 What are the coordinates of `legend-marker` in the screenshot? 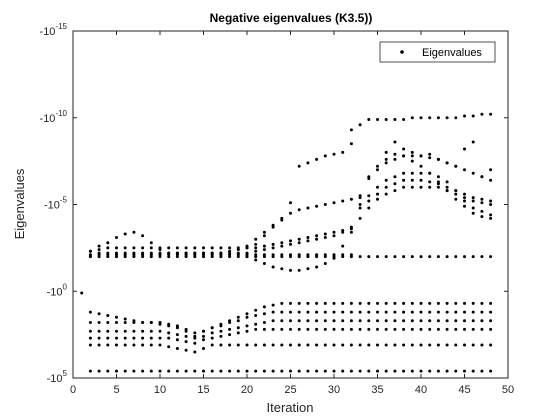 It's located at (402, 52).